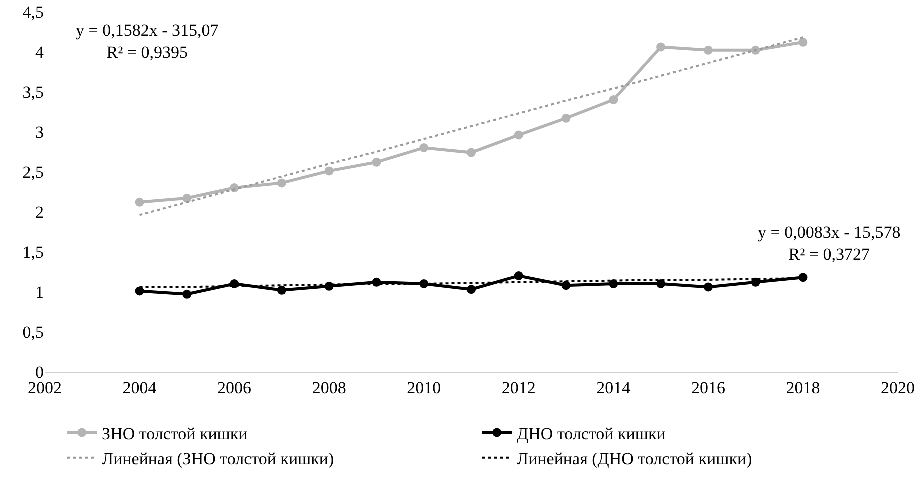 Image resolution: width=923 pixels, height=488 pixels. I want to click on y-tick-label: 3,5, so click(33, 92).